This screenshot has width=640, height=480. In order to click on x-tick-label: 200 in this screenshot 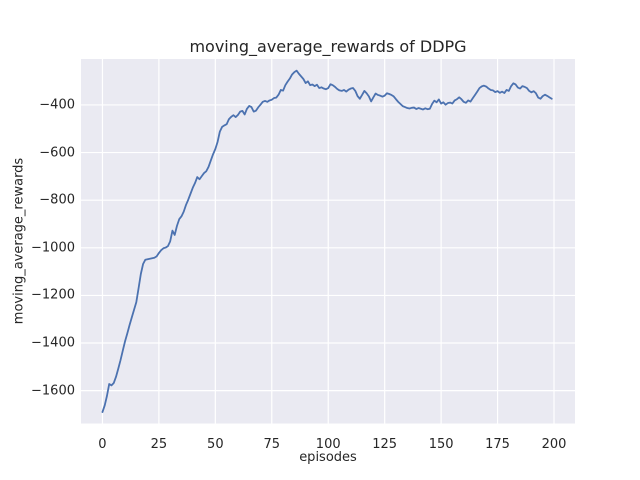, I will do `click(554, 444)`.